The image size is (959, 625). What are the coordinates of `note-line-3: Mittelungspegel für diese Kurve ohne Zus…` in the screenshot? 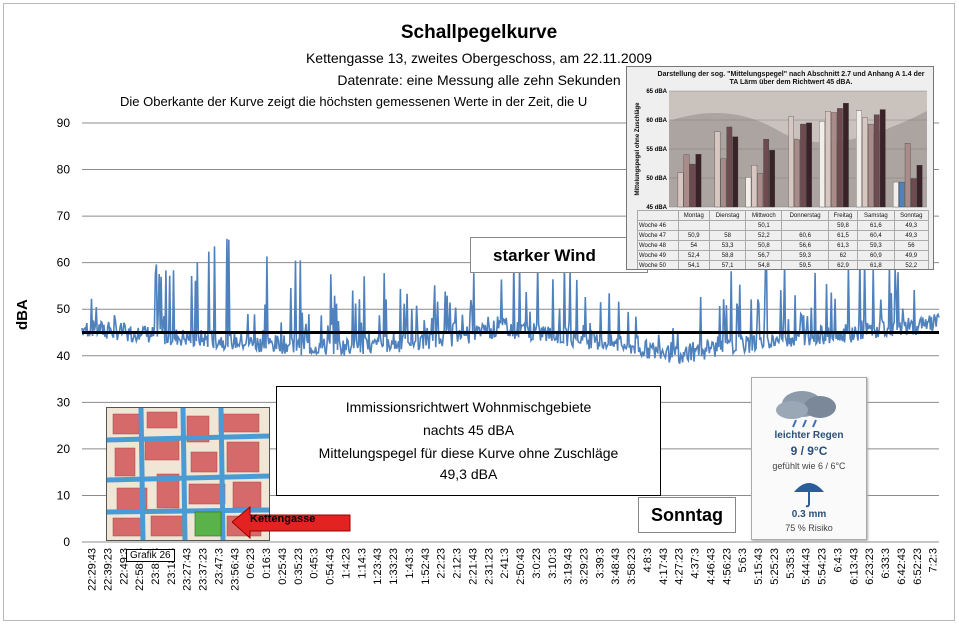 It's located at (468, 453).